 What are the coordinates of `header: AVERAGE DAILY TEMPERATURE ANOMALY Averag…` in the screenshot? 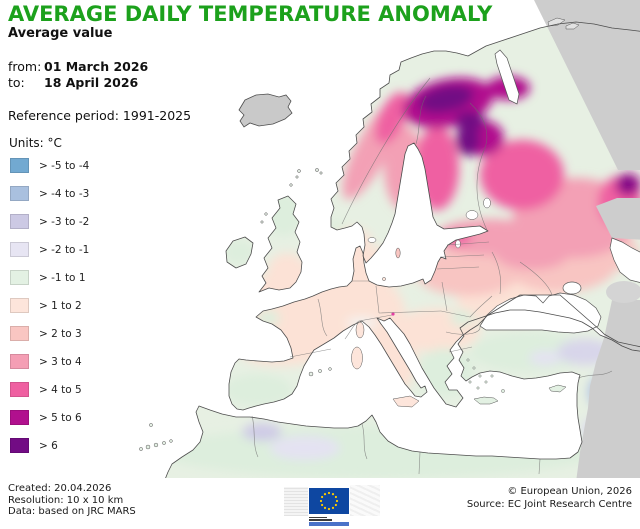 It's located at (250, 22).